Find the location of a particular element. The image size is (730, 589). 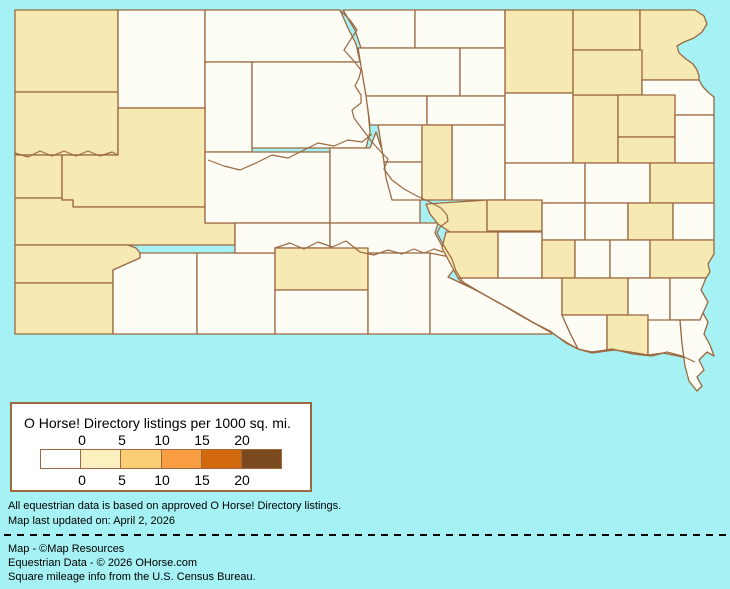

county-kingsbury is located at coordinates (617, 183).